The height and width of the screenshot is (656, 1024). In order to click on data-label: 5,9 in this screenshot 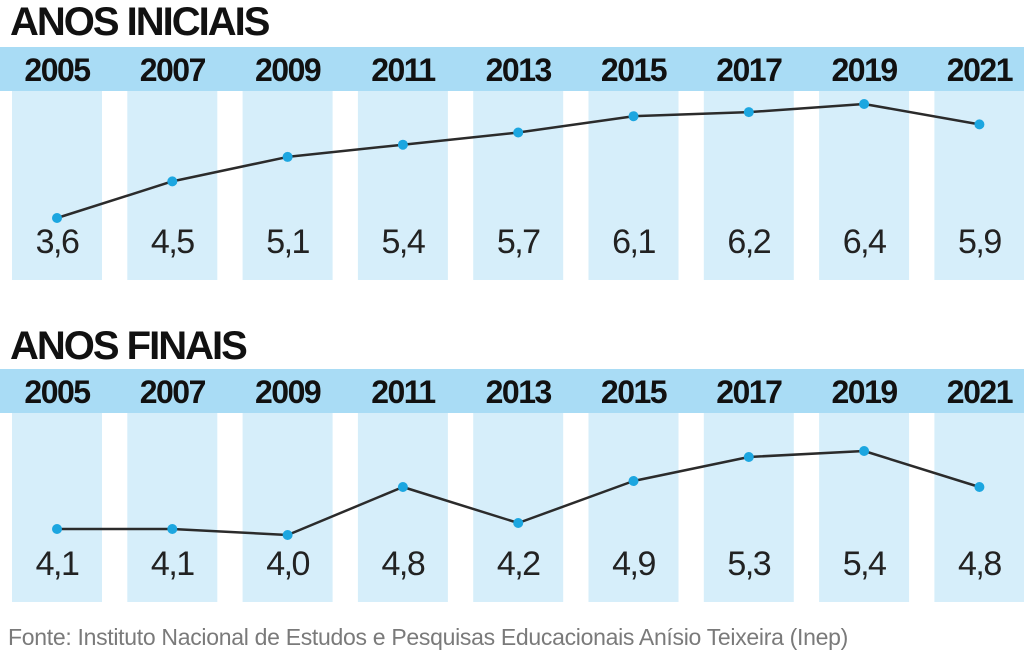, I will do `click(979, 242)`.